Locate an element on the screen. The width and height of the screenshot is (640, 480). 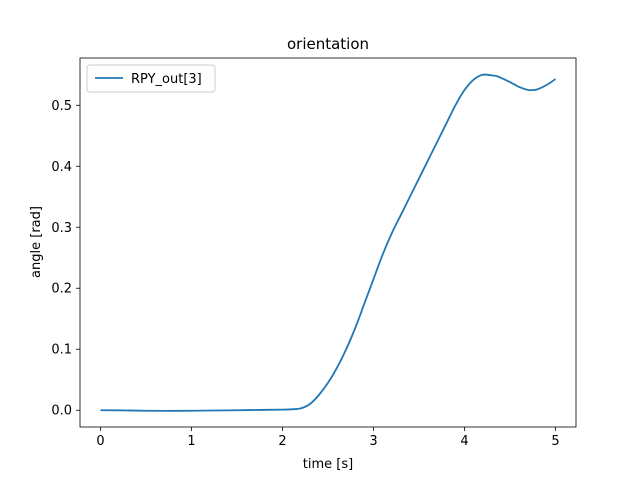
y-axis-label: angle [rad] is located at coordinates (36, 242).